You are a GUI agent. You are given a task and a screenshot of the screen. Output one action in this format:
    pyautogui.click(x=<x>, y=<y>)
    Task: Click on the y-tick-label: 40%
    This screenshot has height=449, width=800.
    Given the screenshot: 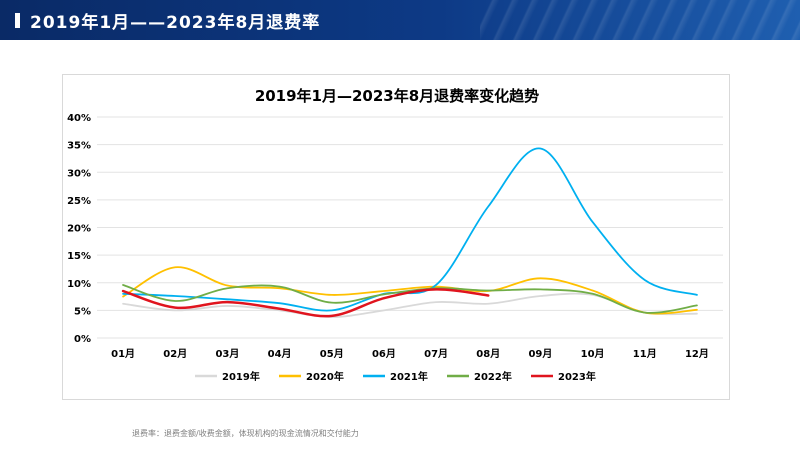 What is the action you would take?
    pyautogui.click(x=79, y=118)
    